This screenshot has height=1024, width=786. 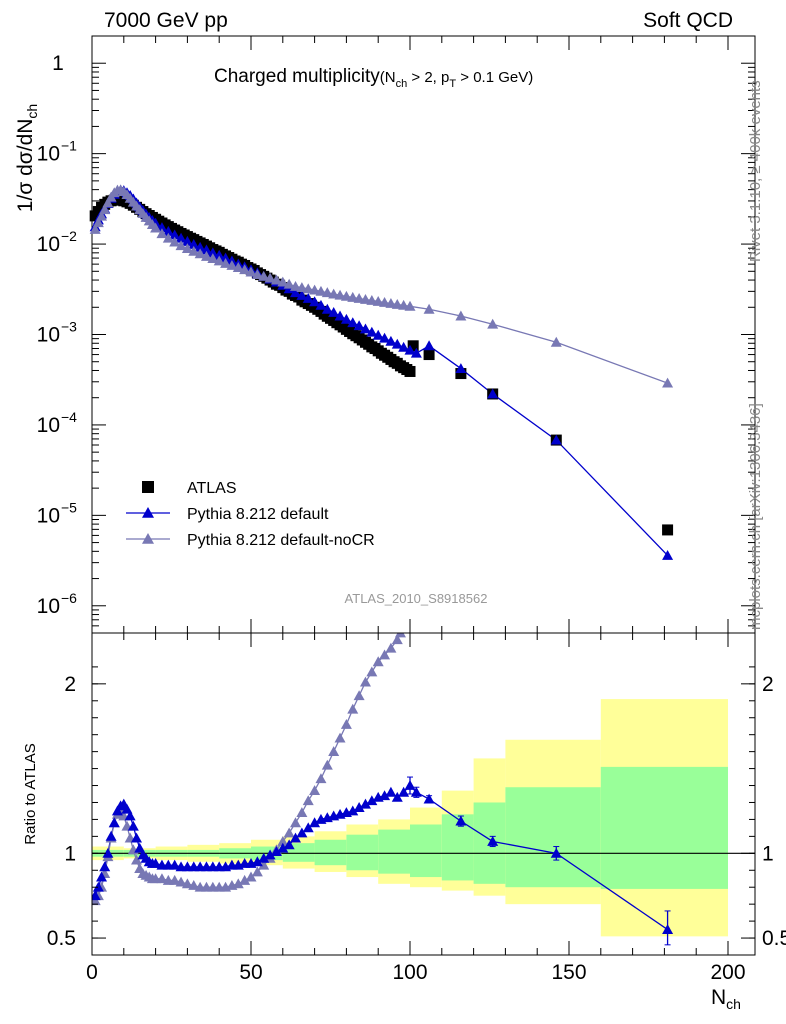 What do you see at coordinates (250, 972) in the screenshot?
I see `x-tick-label: 50` at bounding box center [250, 972].